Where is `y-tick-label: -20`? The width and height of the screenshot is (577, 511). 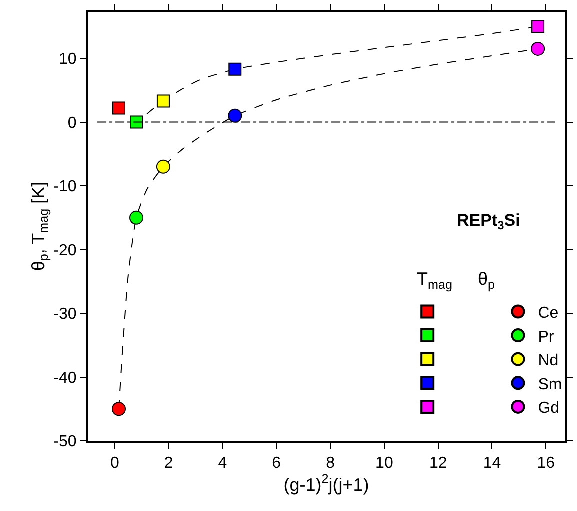 y-tick-label: -20 is located at coordinates (65, 251).